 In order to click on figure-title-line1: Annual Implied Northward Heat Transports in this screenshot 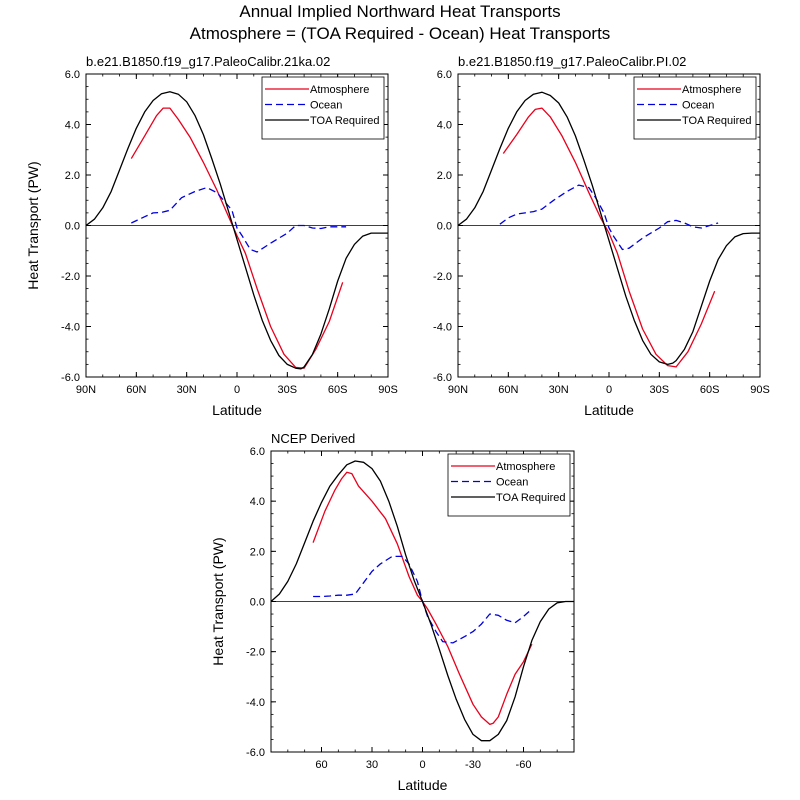, I will do `click(400, 11)`.